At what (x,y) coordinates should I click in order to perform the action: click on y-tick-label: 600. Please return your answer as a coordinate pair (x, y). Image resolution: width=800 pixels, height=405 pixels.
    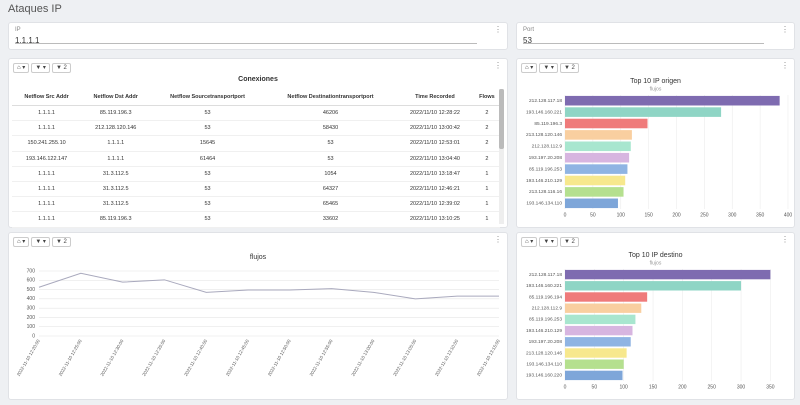
    Looking at the image, I should click on (31, 281).